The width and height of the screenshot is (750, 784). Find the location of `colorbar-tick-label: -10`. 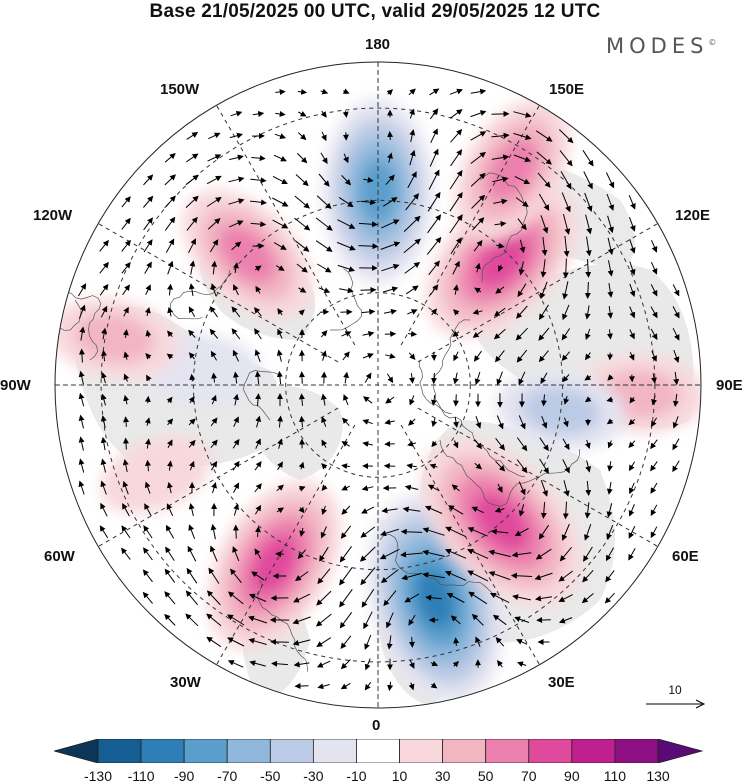

colorbar-tick-label: -10 is located at coordinates (356, 776).